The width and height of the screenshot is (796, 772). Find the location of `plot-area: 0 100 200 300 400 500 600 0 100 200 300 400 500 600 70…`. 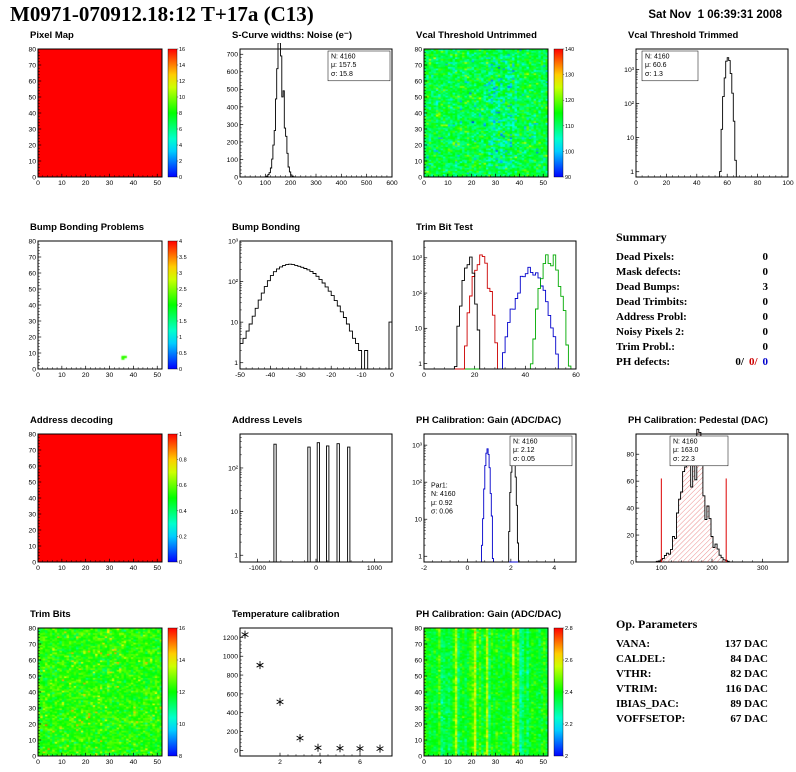

plot-area: 0 100 200 300 400 500 600 0 100 200 300 400 500 600 70… is located at coordinates (307, 118).